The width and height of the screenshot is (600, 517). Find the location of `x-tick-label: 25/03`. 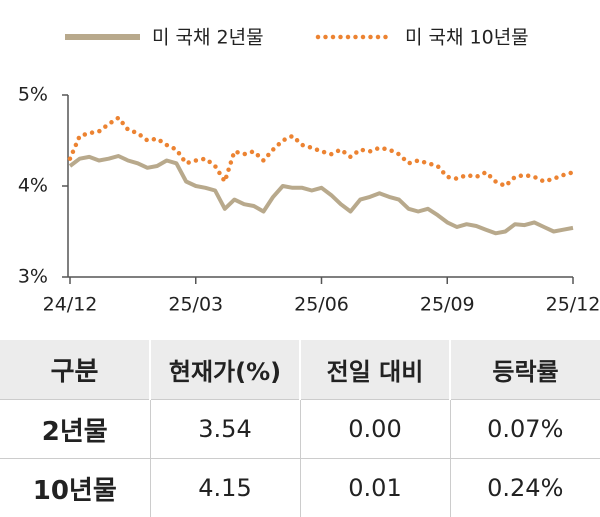

x-tick-label: 25/03 is located at coordinates (195, 305).